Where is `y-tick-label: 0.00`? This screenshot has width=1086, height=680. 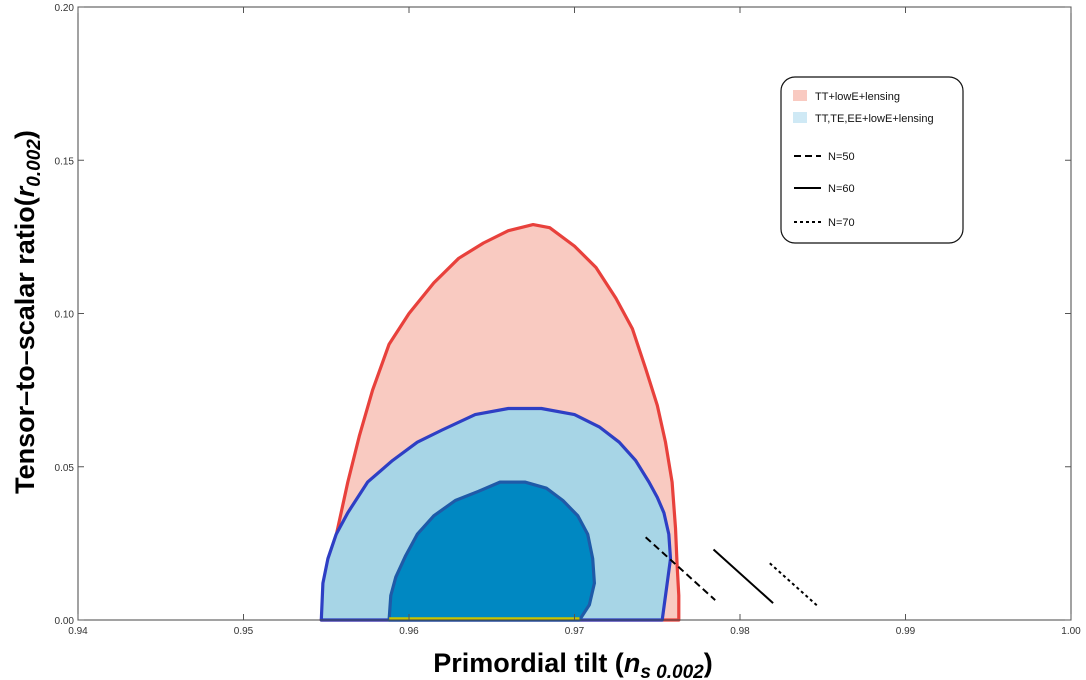
y-tick-label: 0.00 is located at coordinates (65, 621).